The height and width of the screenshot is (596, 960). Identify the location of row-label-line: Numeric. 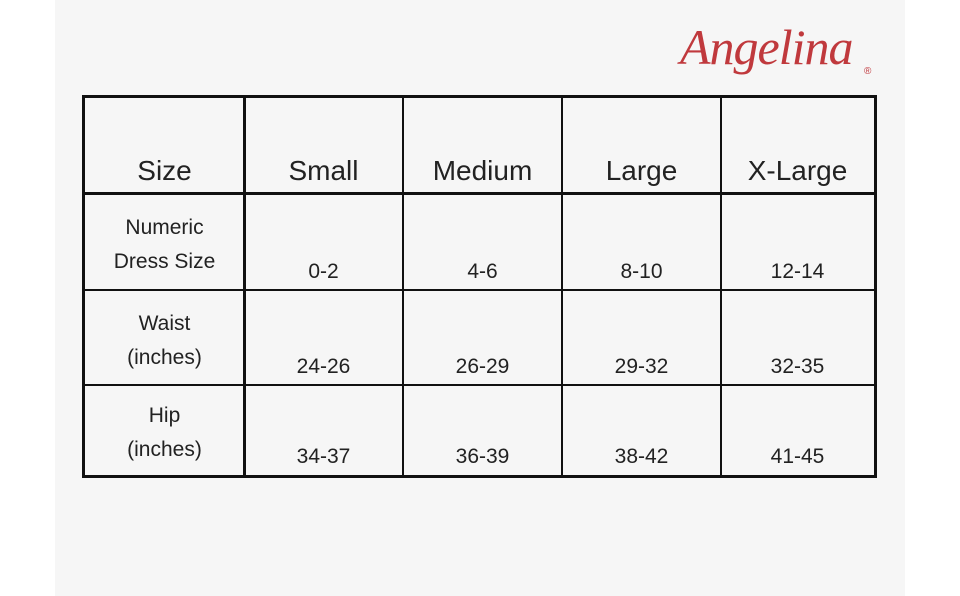
(164, 227).